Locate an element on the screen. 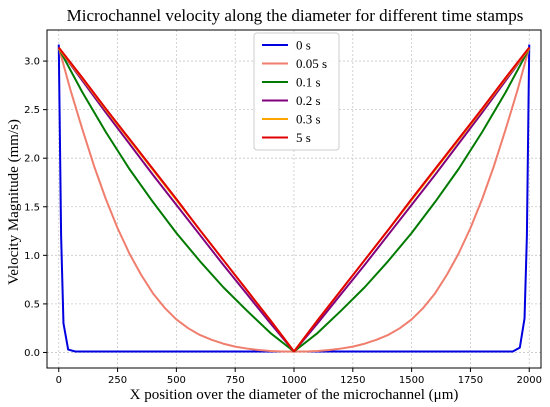 The image size is (550, 407). x-tick-label: 250 is located at coordinates (117, 380).